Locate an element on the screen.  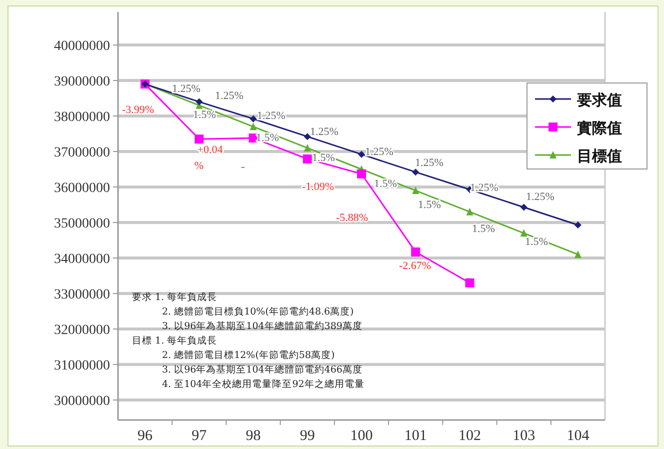
annotation: 3. 以96年為基期至104年總體節電約389萬度 is located at coordinates (262, 326).